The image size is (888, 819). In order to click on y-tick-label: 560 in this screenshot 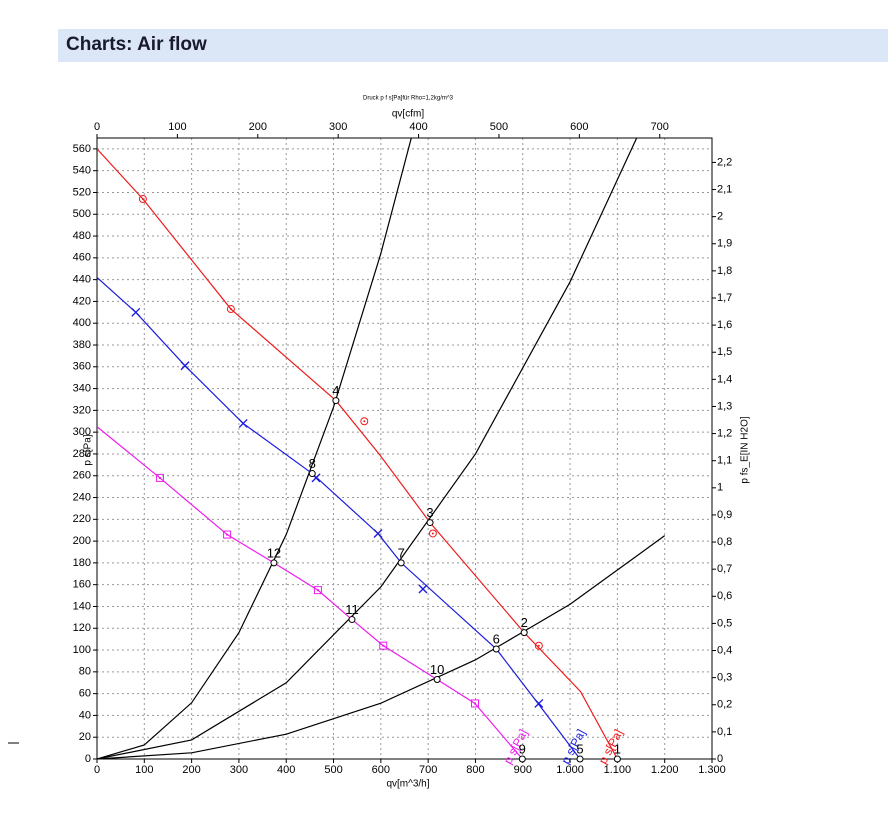, I will do `click(82, 149)`.